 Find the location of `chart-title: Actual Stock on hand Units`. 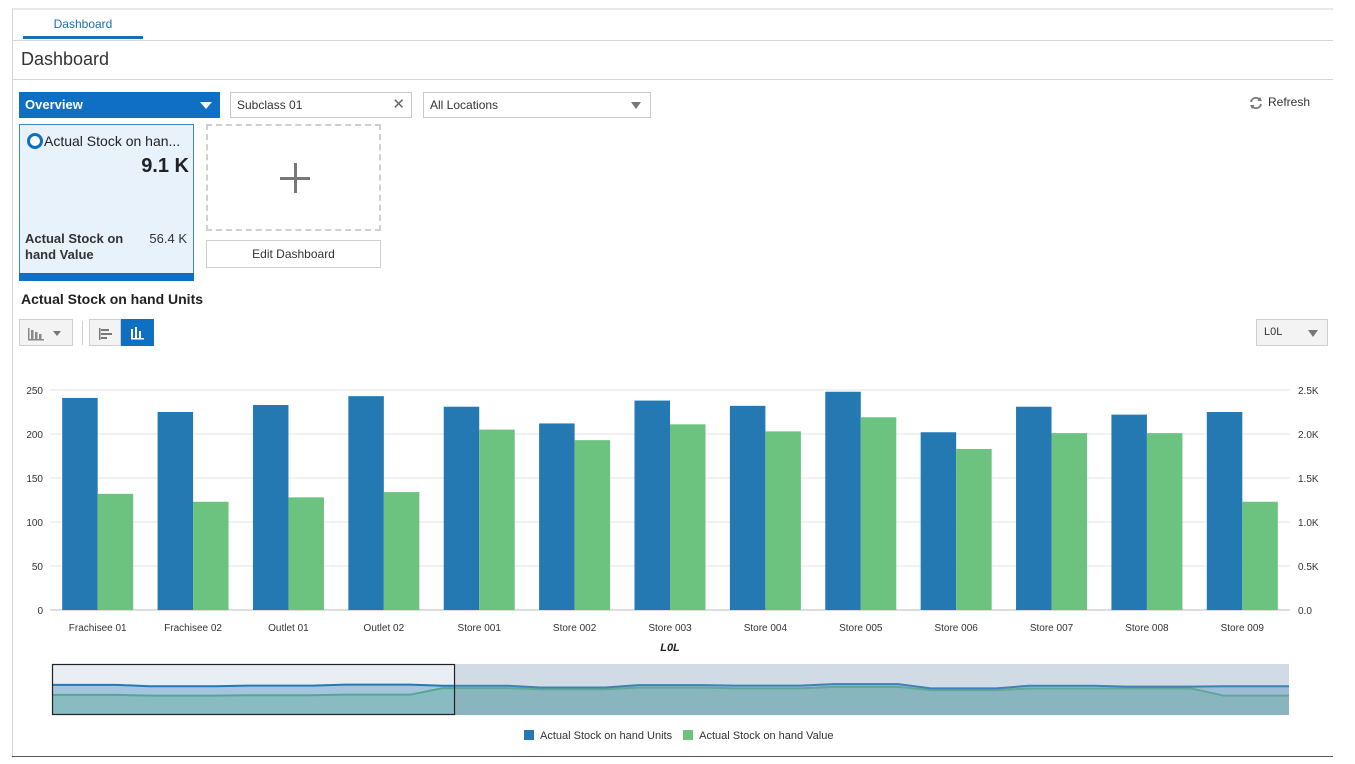

chart-title: Actual Stock on hand Units is located at coordinates (112, 299).